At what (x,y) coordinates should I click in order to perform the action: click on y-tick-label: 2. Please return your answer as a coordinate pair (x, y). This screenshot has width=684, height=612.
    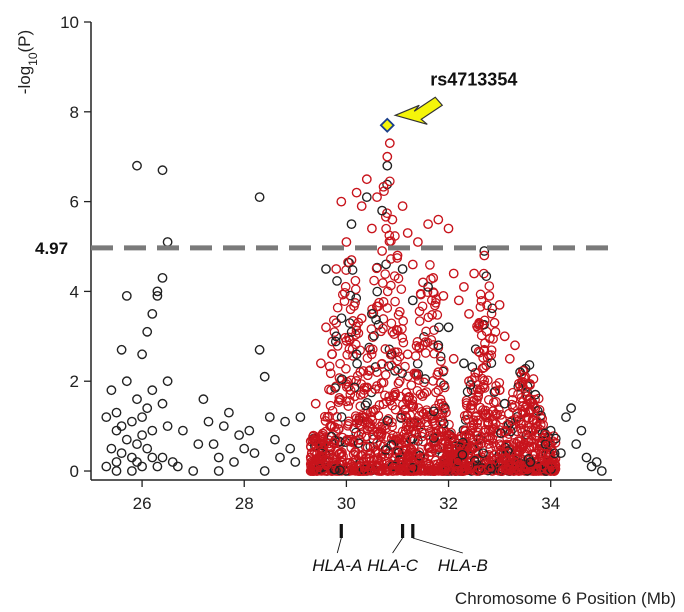
    Looking at the image, I should click on (74, 381).